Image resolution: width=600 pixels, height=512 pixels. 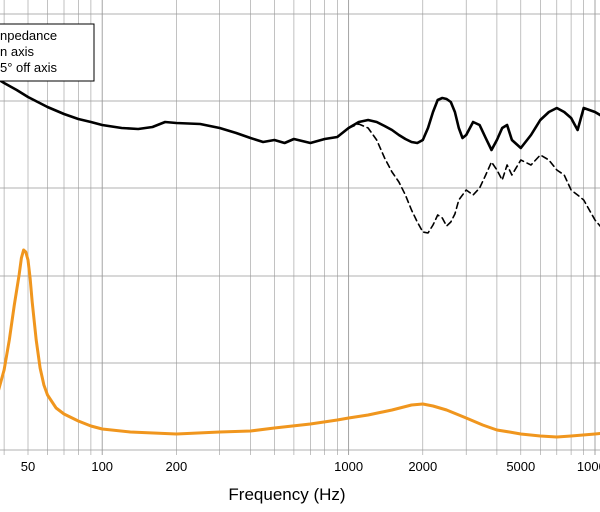 What do you see at coordinates (177, 466) in the screenshot?
I see `x-tick-label: 200` at bounding box center [177, 466].